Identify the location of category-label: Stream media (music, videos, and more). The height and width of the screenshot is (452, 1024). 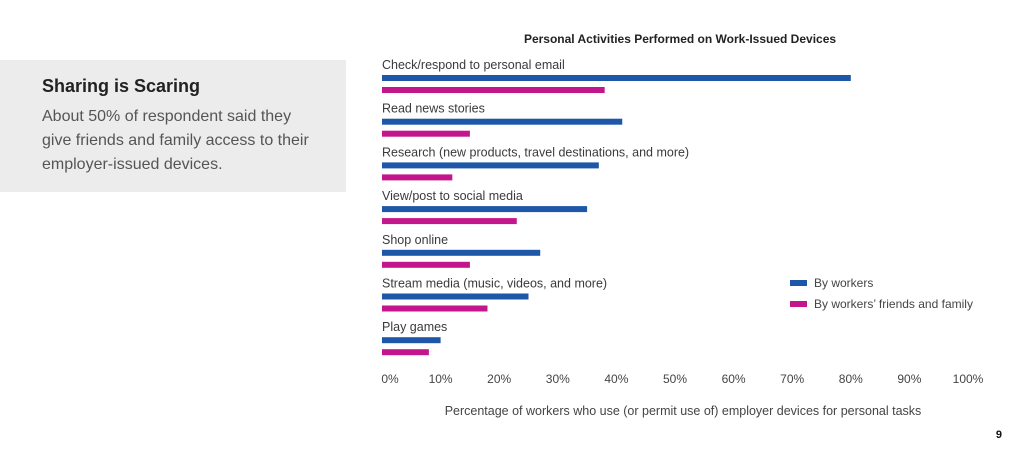
(494, 284).